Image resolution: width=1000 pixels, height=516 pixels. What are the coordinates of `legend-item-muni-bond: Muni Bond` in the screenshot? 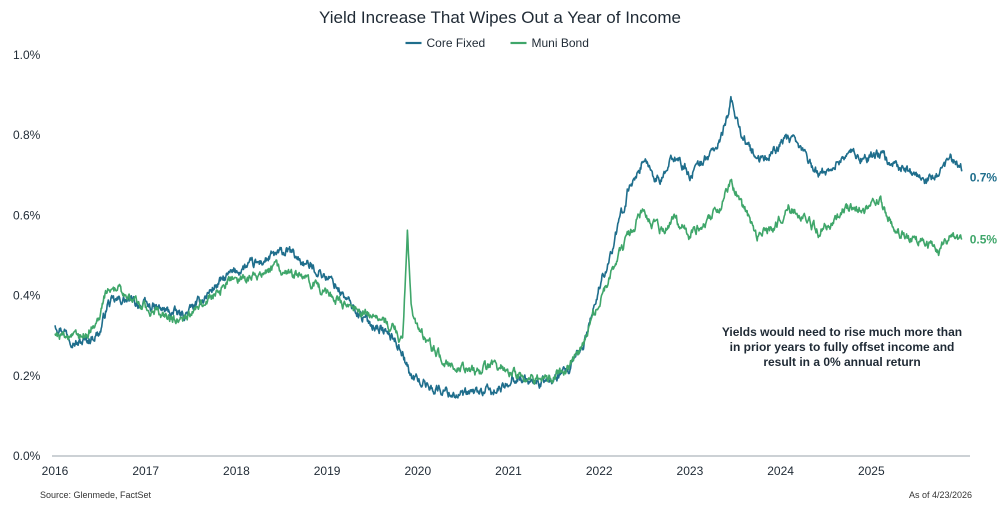 It's located at (549, 43).